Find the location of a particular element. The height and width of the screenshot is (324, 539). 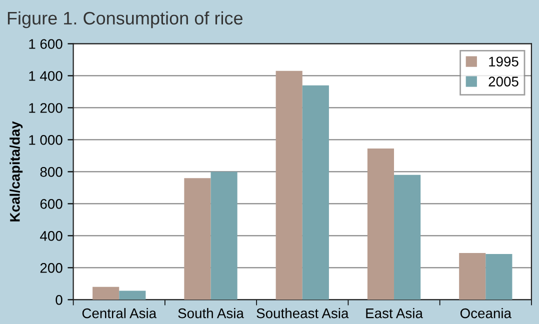

y-tick-label: 1 400 is located at coordinates (45, 76).